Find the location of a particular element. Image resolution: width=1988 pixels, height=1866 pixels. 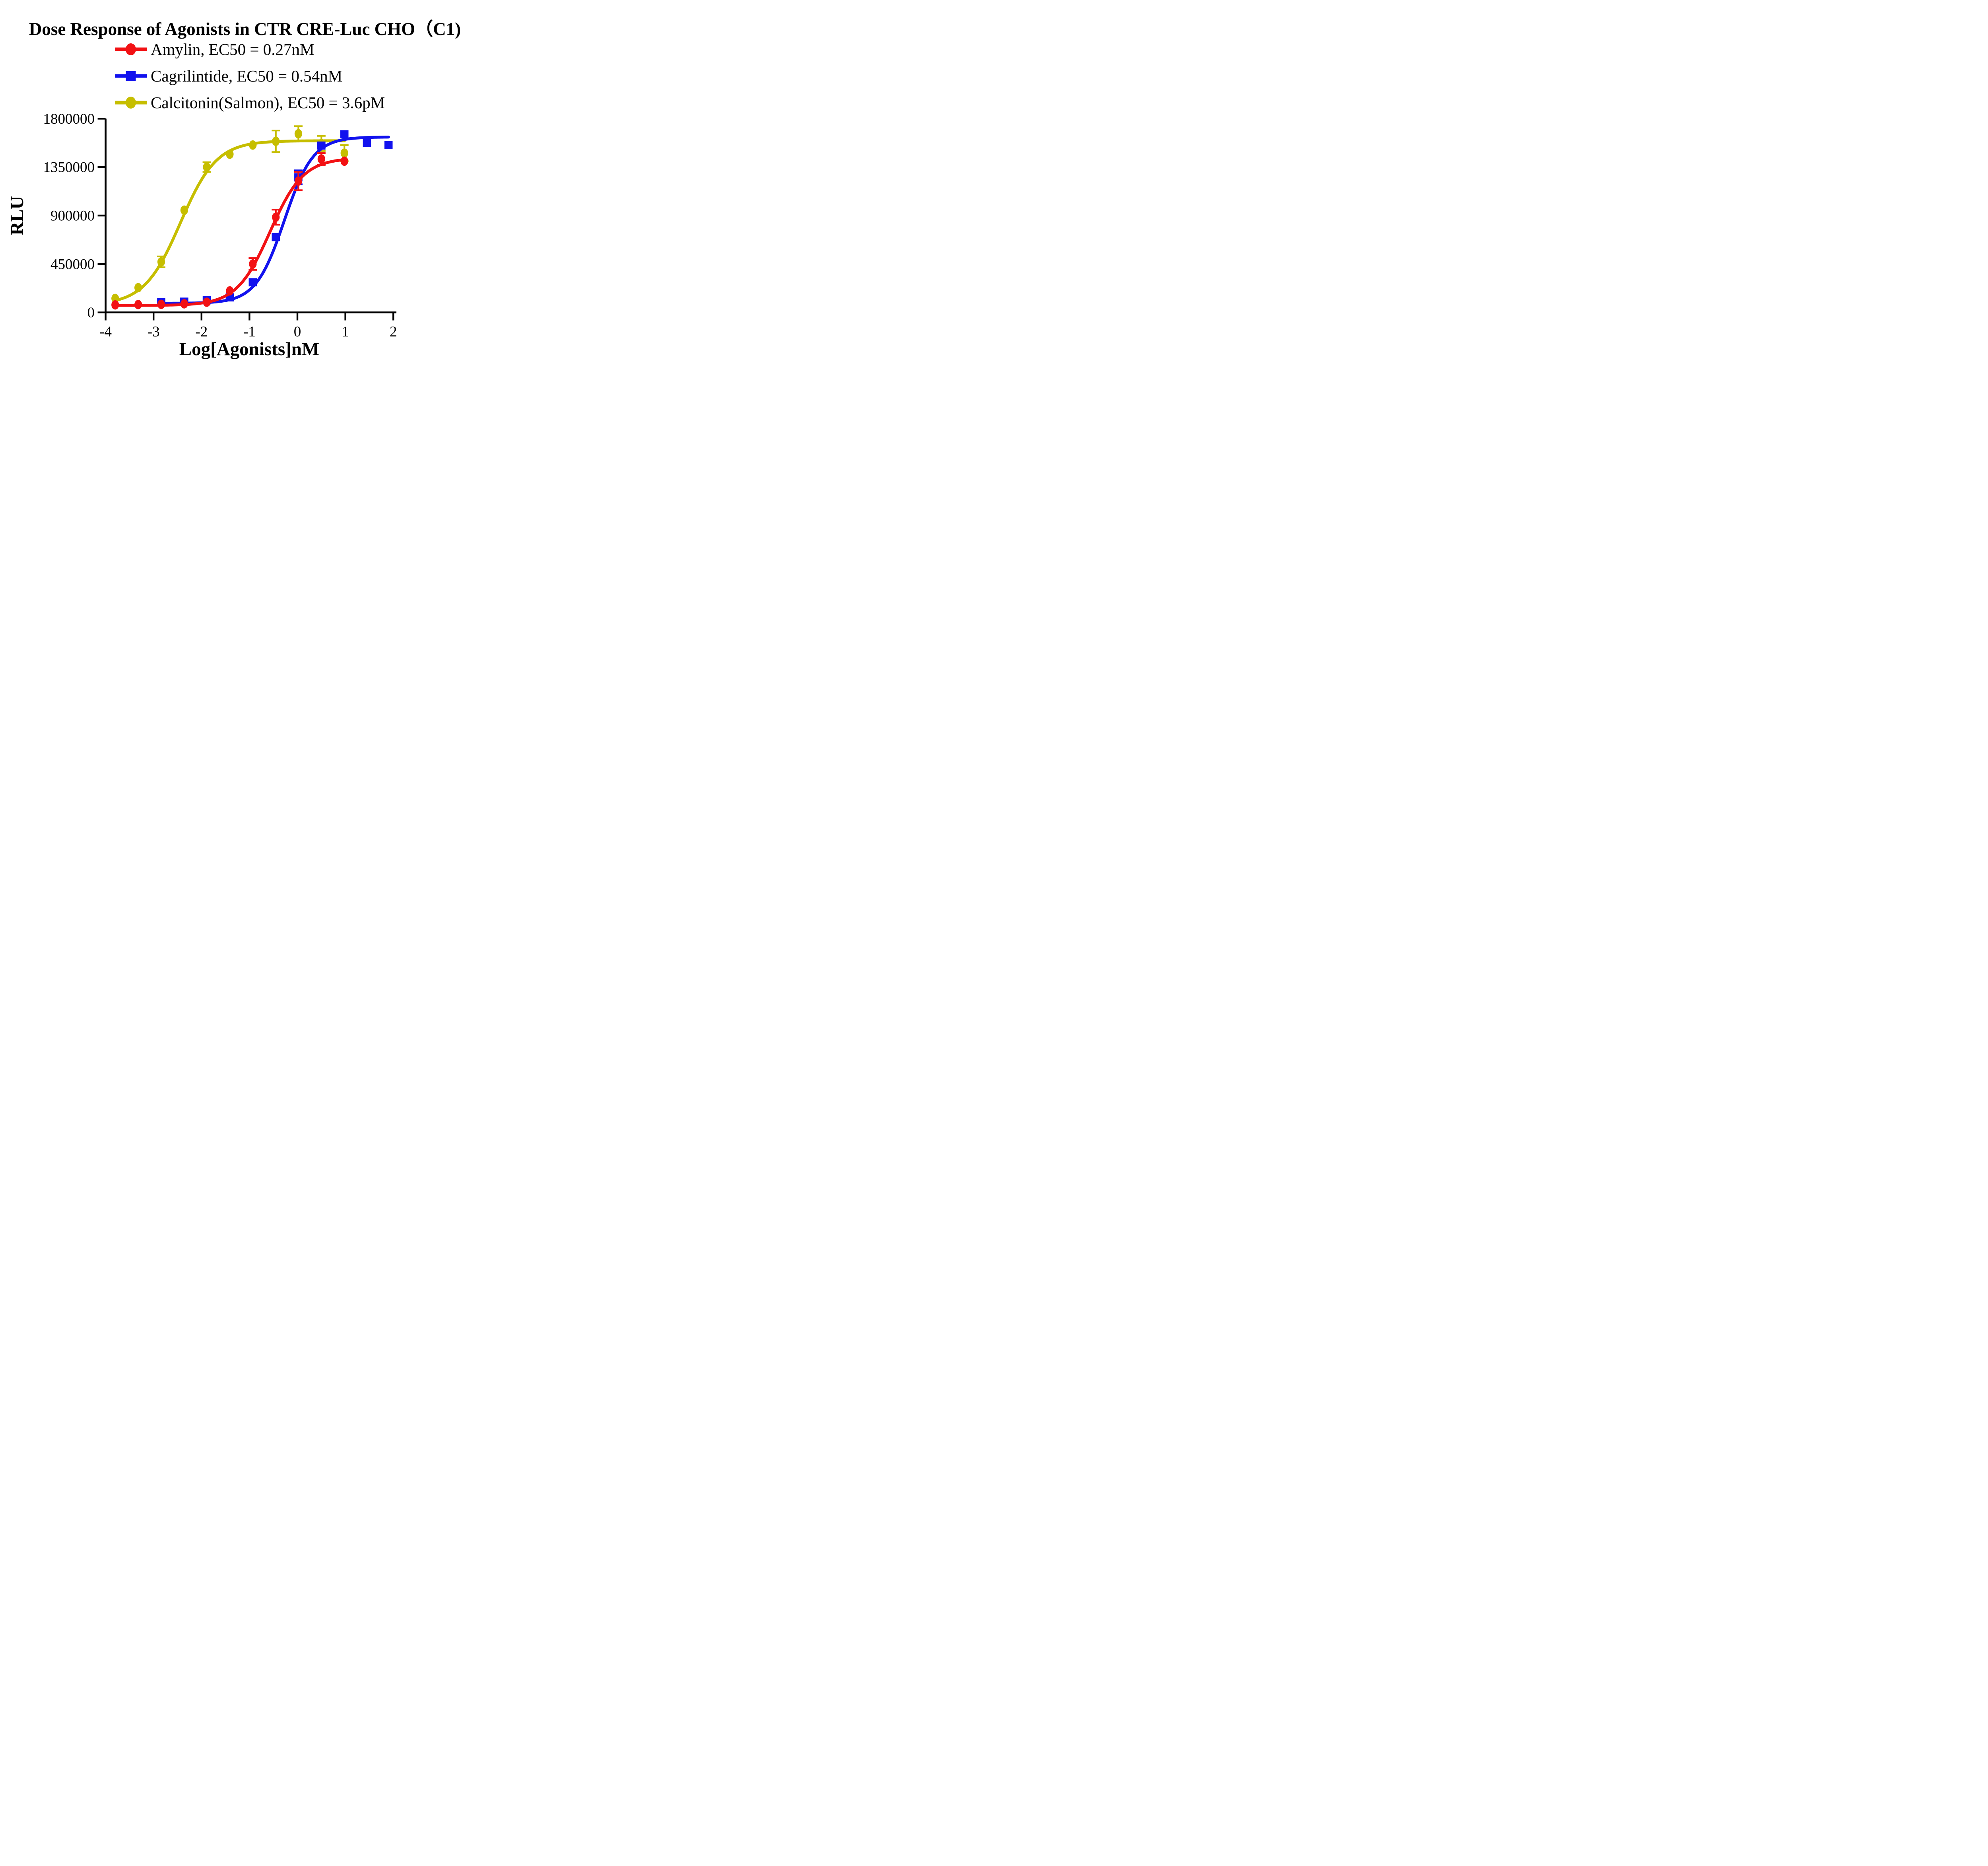

legend-item-amylin: Amylin, EC50 = 0.27nM is located at coordinates (215, 49).